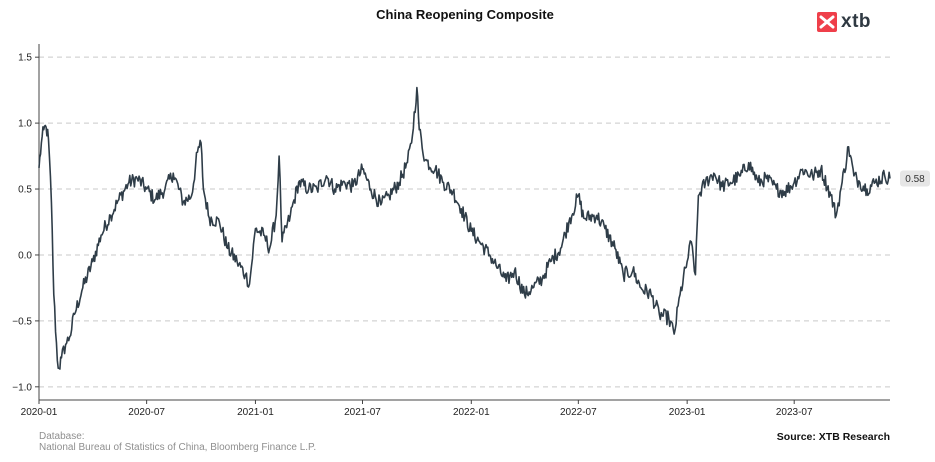 The height and width of the screenshot is (462, 935). Describe the element at coordinates (25, 255) in the screenshot. I see `y-tick-label: 0.0` at that location.